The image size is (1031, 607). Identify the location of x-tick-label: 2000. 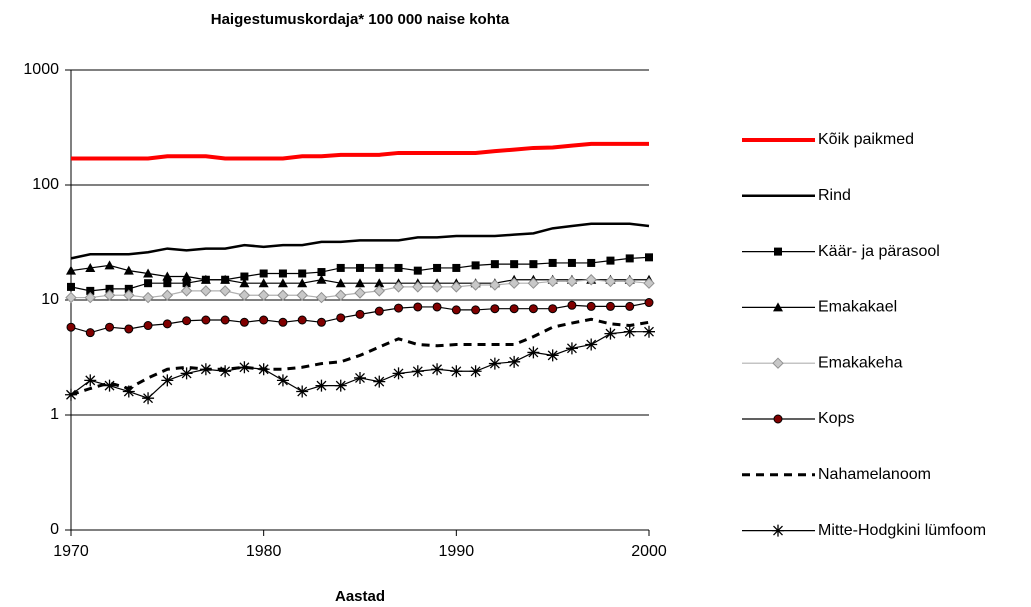
(649, 551).